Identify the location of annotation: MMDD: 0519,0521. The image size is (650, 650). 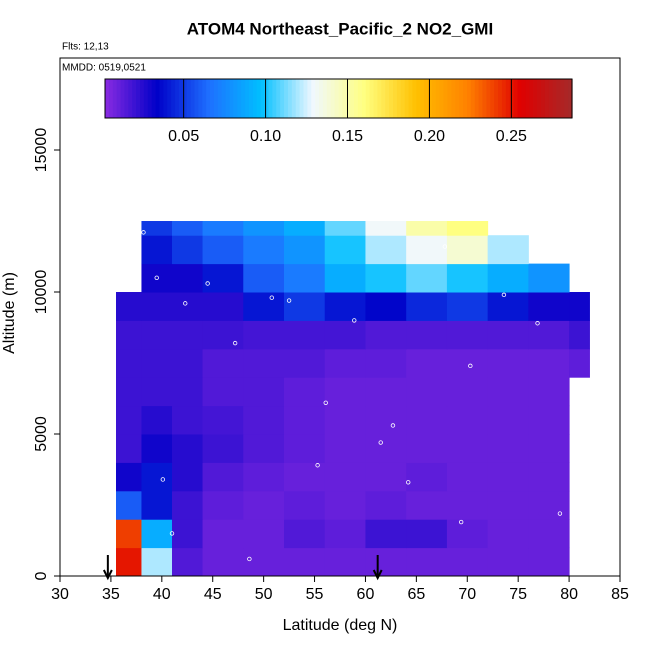
(104, 68).